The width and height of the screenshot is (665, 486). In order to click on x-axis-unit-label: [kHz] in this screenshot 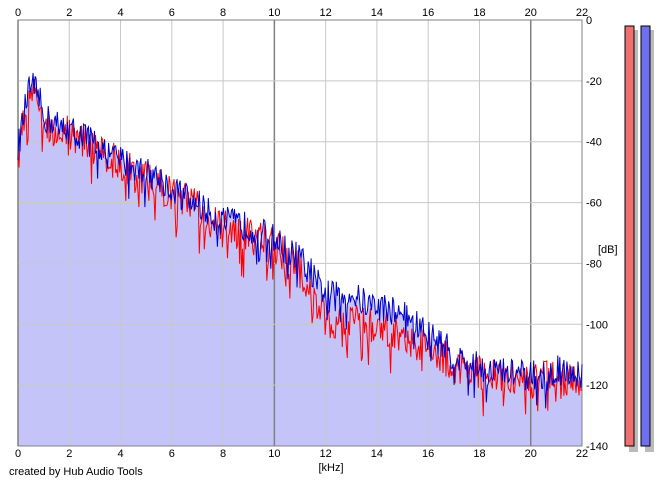, I will do `click(330, 468)`.